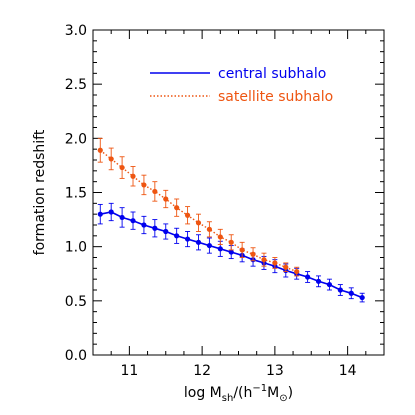 The width and height of the screenshot is (415, 415). What do you see at coordinates (275, 97) in the screenshot?
I see `legend-label-satellite-subhalo: satellite subhalo` at bounding box center [275, 97].